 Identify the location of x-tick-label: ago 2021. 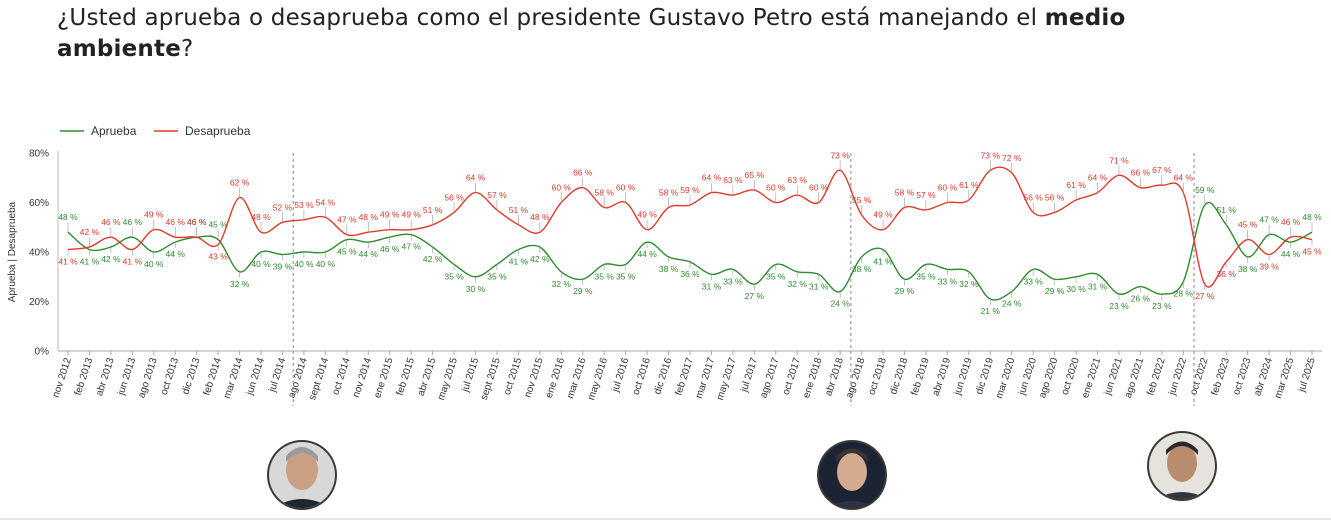
(1134, 377).